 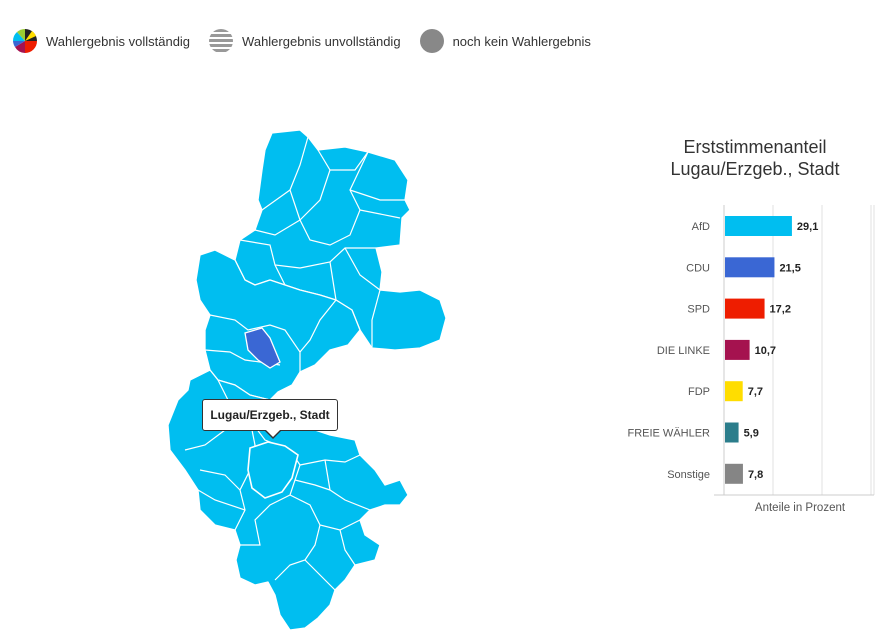 I want to click on bar-value-label: 21,5, so click(x=789, y=268).